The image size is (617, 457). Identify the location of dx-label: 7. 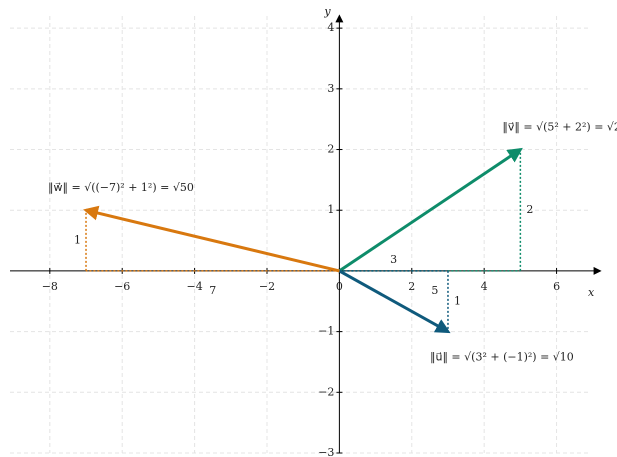
(212, 290).